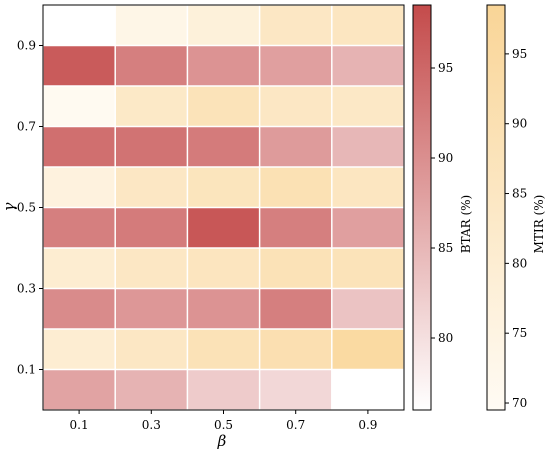 This screenshot has width=550, height=454. Describe the element at coordinates (223, 106) in the screenshot. I see `heatmap-cell-mtir-g0.7-b0.5` at that location.